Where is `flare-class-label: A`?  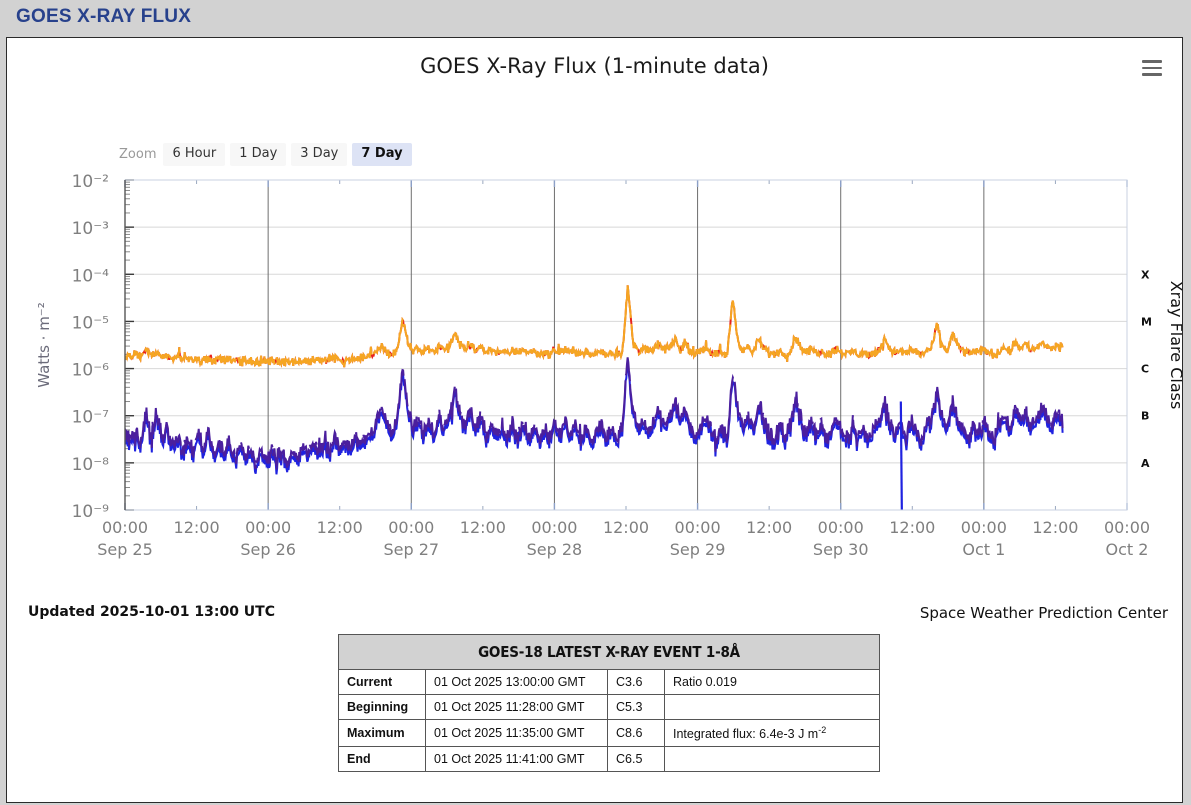
flare-class-label: A is located at coordinates (1145, 463).